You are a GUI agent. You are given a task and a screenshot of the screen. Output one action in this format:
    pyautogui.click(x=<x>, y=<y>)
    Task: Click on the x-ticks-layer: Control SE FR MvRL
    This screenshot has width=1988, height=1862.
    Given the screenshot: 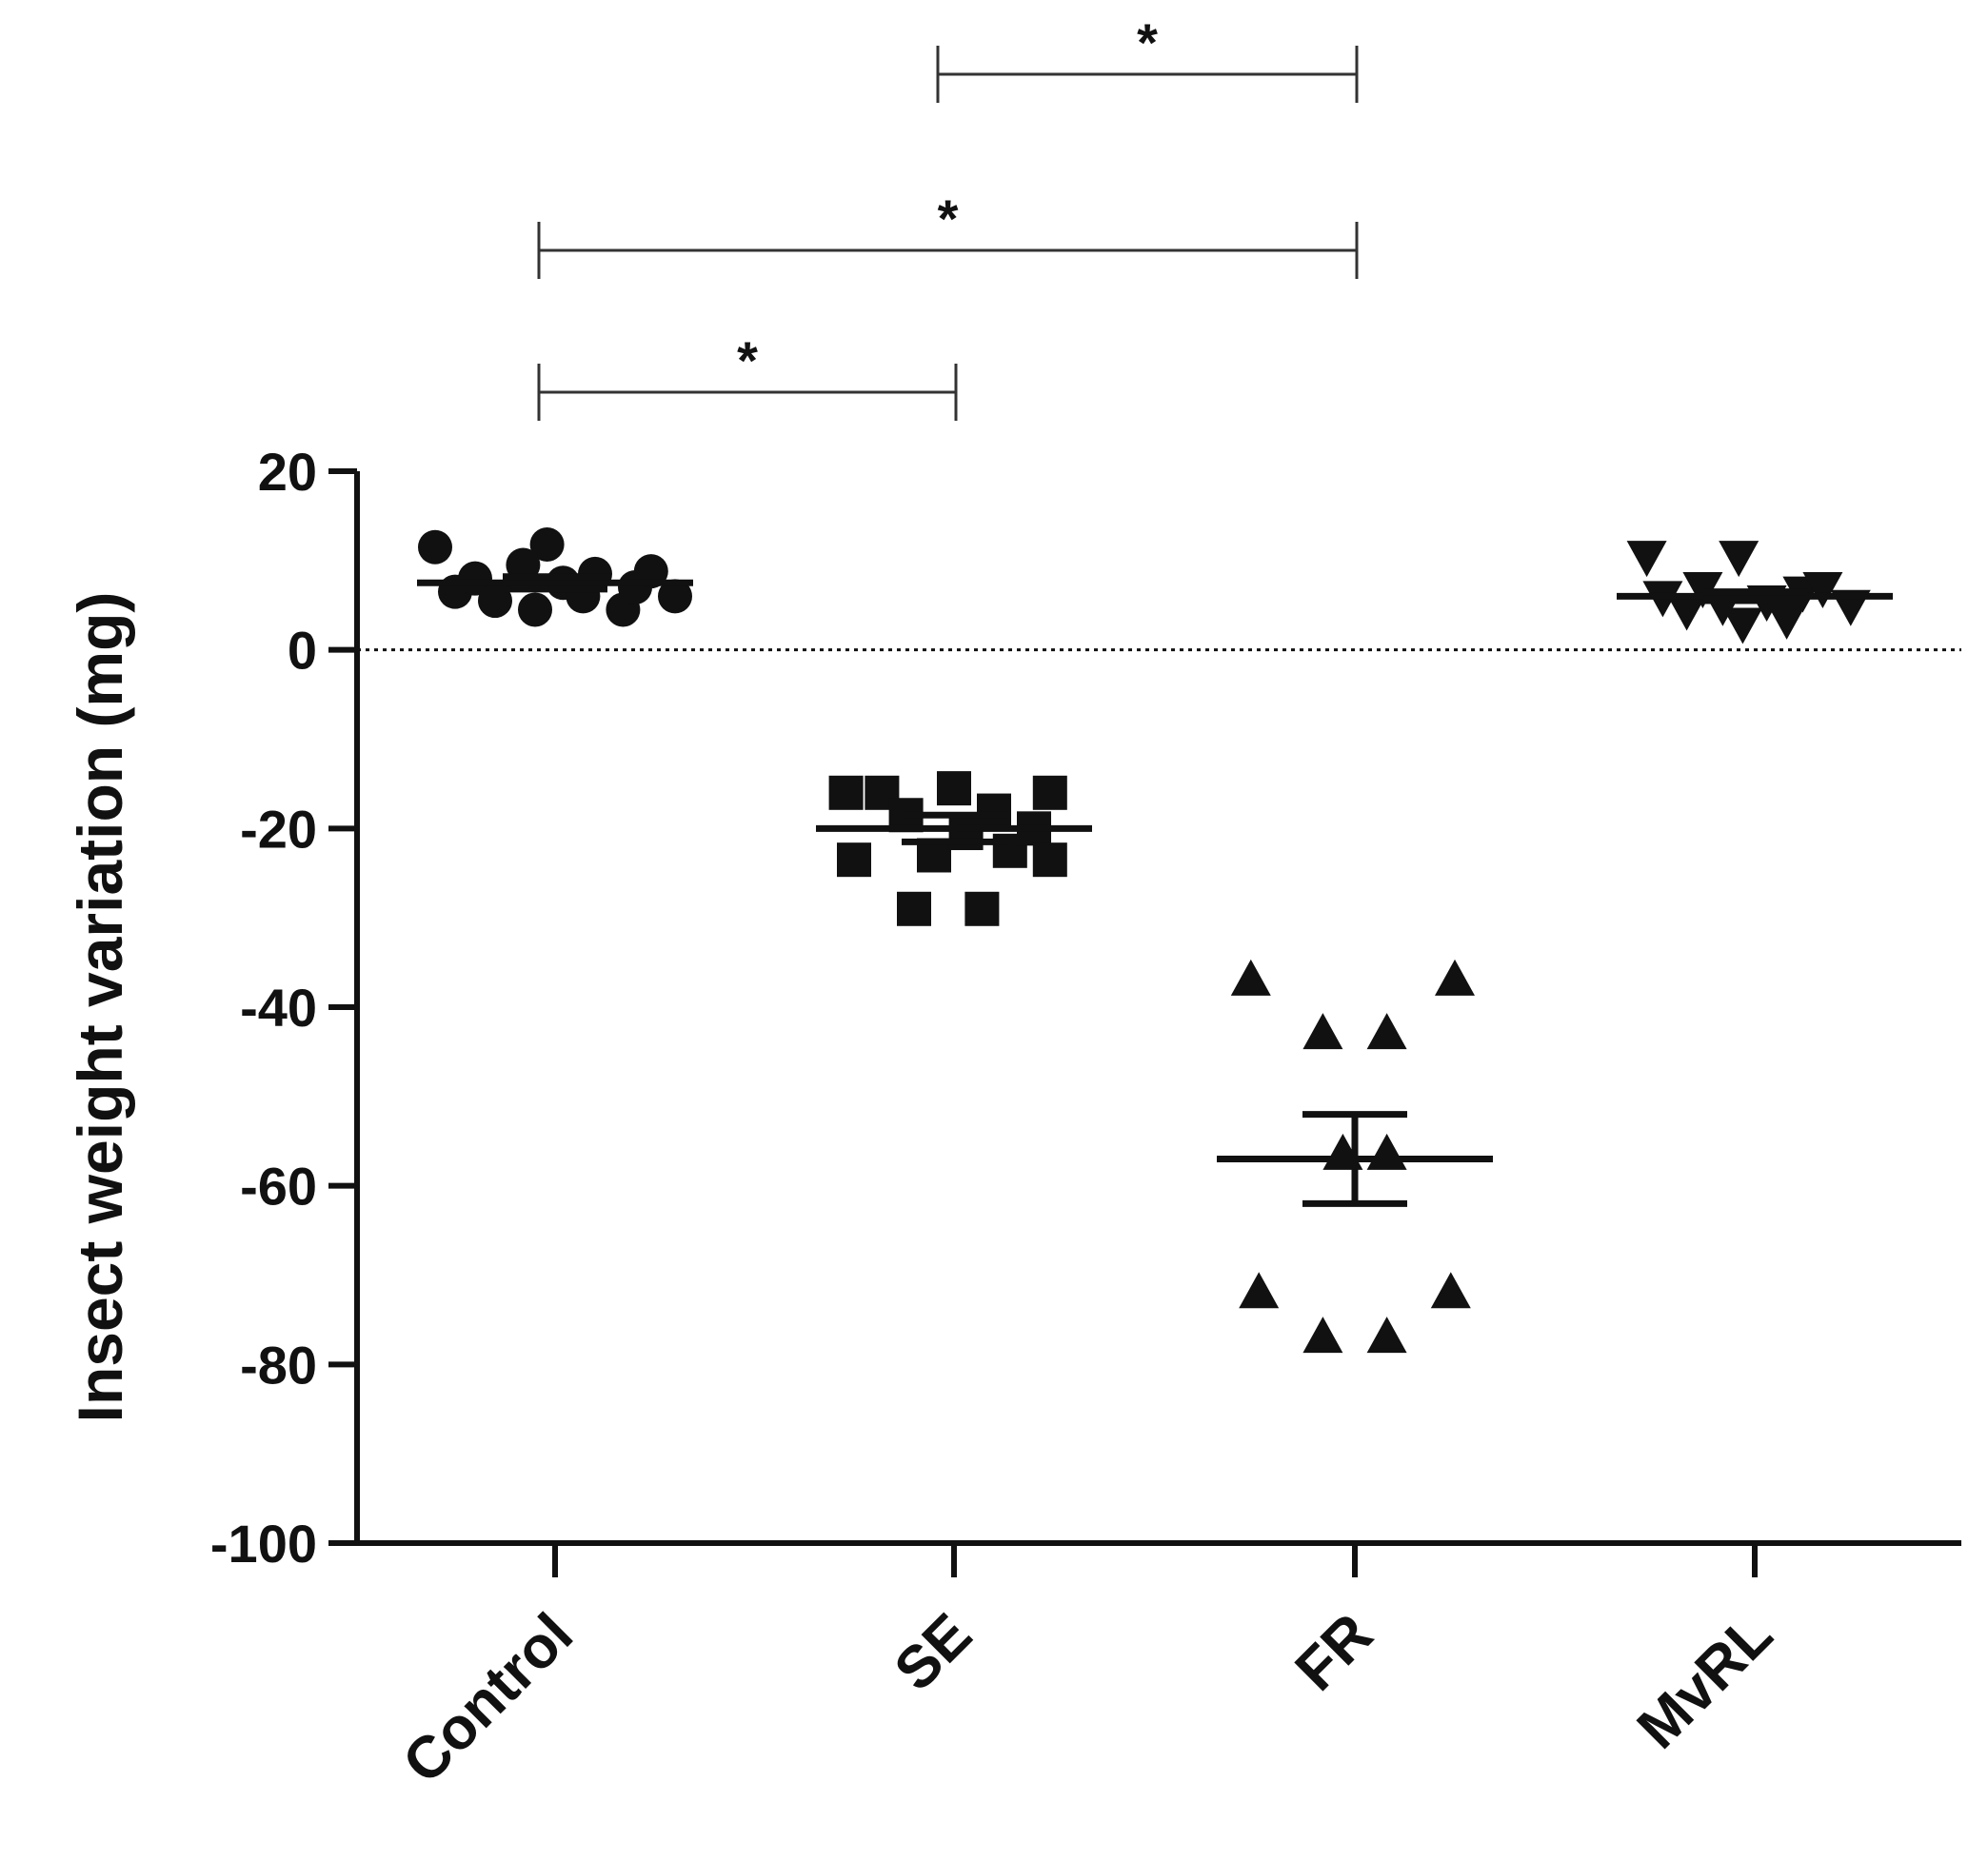 What is the action you would take?
    pyautogui.click(x=1088, y=1669)
    